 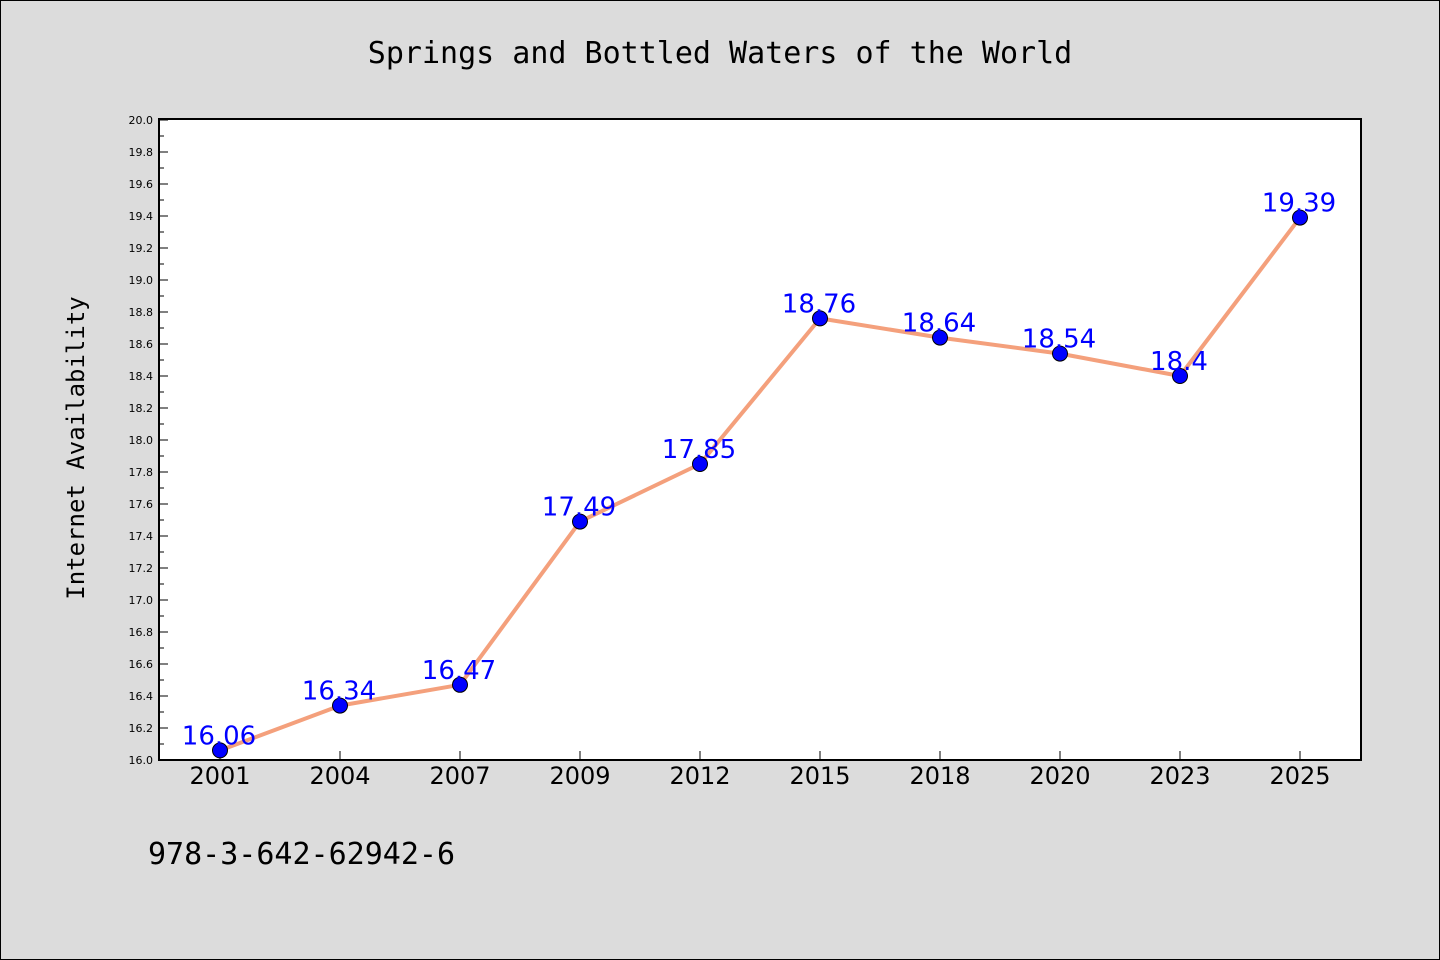 What do you see at coordinates (141, 760) in the screenshot?
I see `y-tick-label: 16.0` at bounding box center [141, 760].